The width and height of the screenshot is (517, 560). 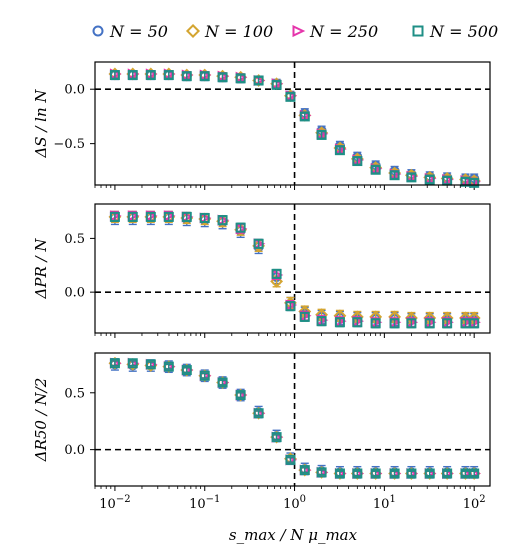 What do you see at coordinates (41, 420) in the screenshot?
I see `y-axis-label: ΔR50 / N/2` at bounding box center [41, 420].